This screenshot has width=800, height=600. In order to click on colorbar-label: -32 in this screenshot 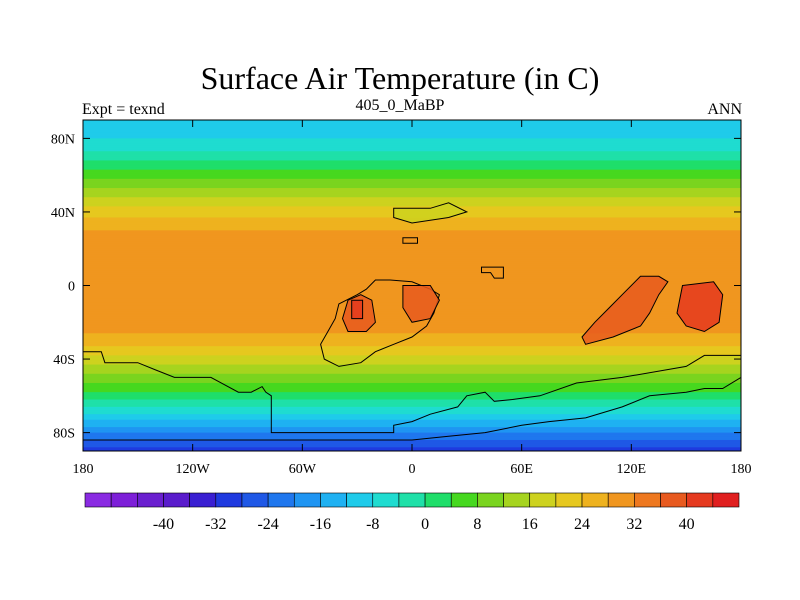, I will do `click(215, 524)`.